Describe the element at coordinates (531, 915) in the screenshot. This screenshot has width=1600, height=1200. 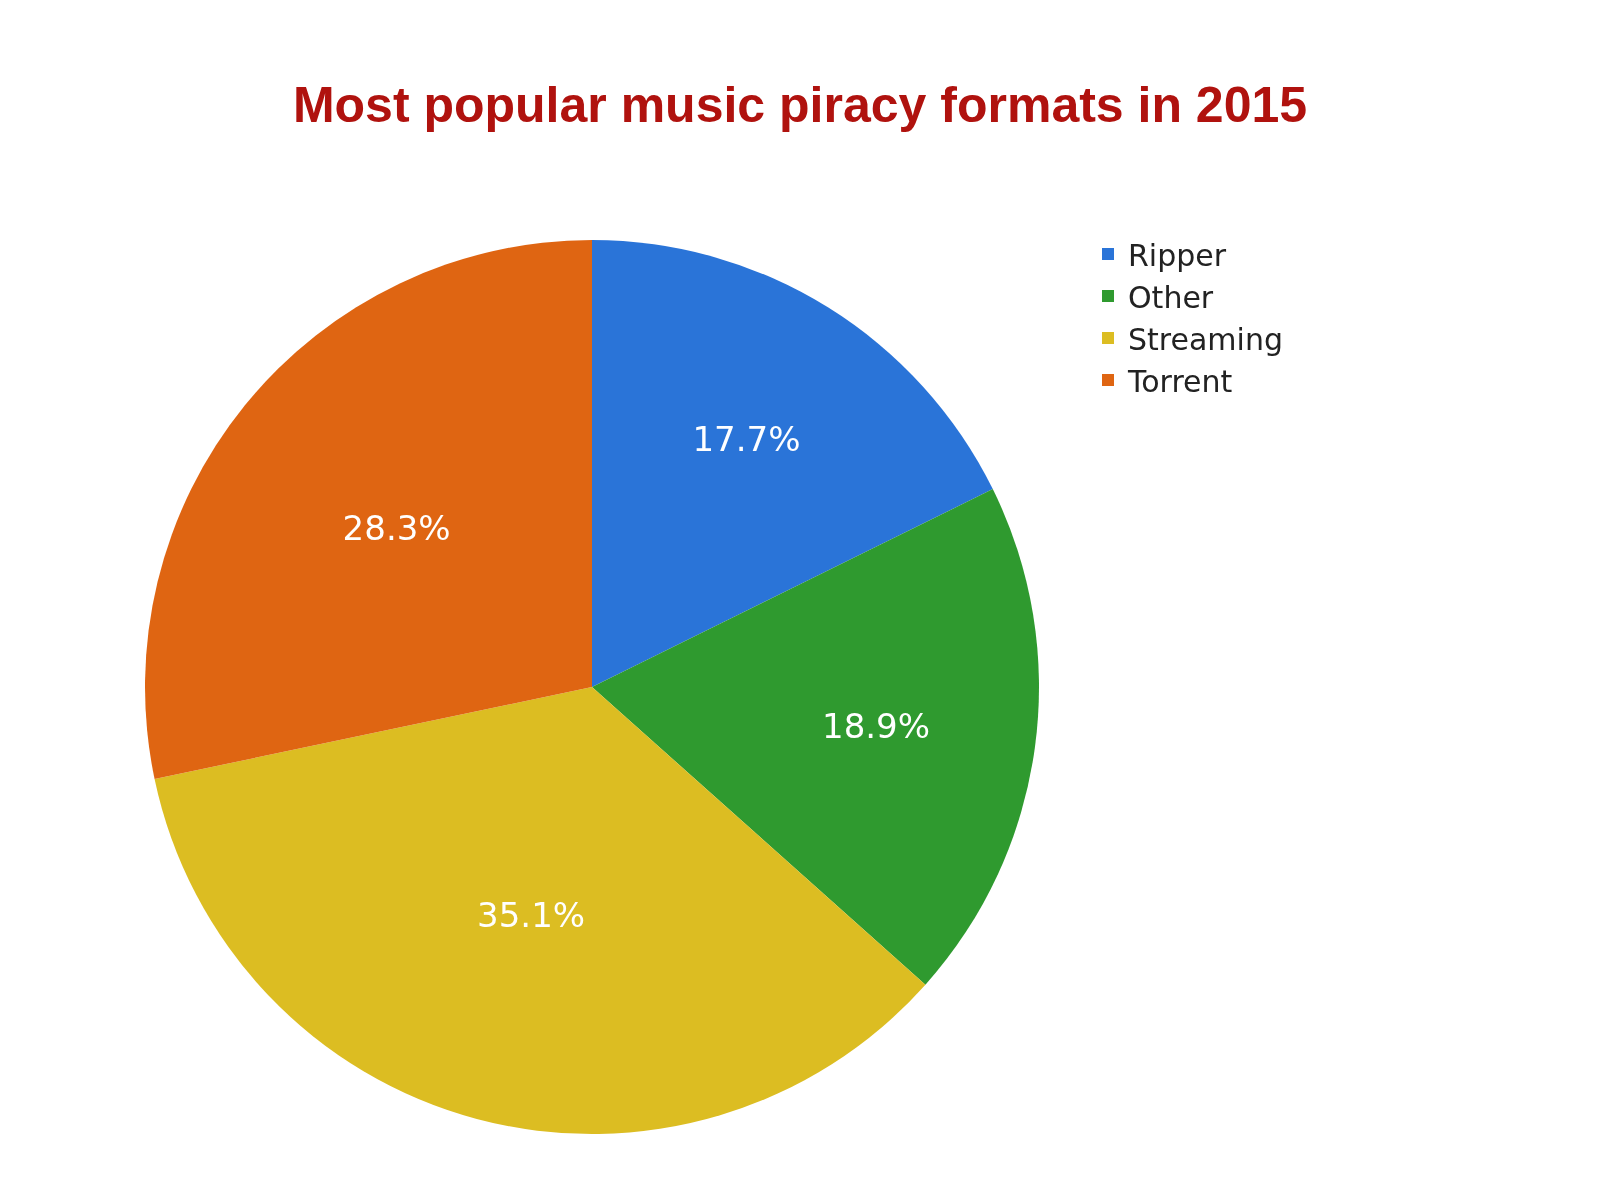
I see `data-label: 35.1%` at that location.